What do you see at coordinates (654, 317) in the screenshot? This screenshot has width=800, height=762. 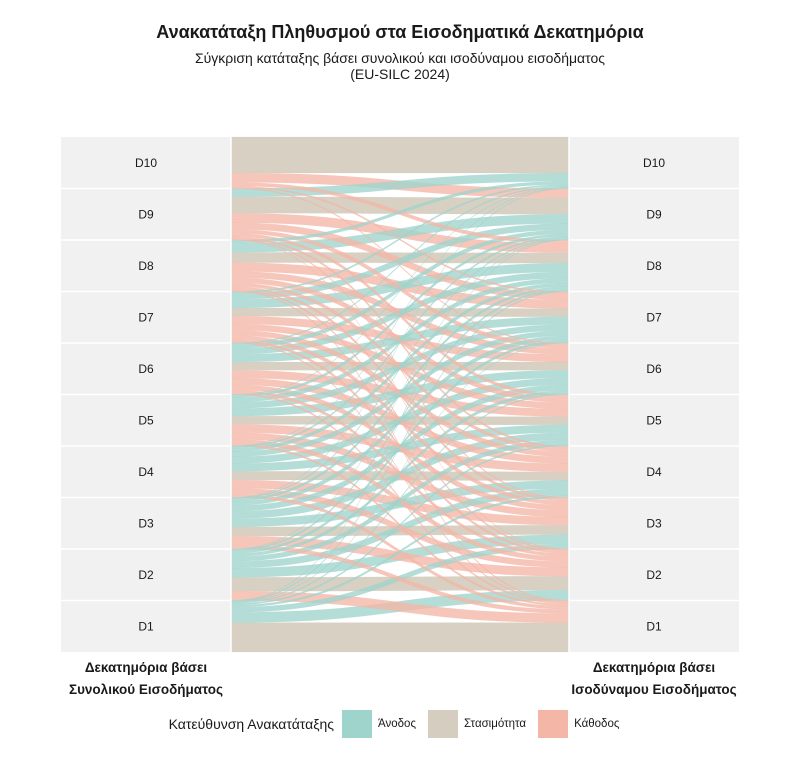 I see `right-label-D7: D7` at bounding box center [654, 317].